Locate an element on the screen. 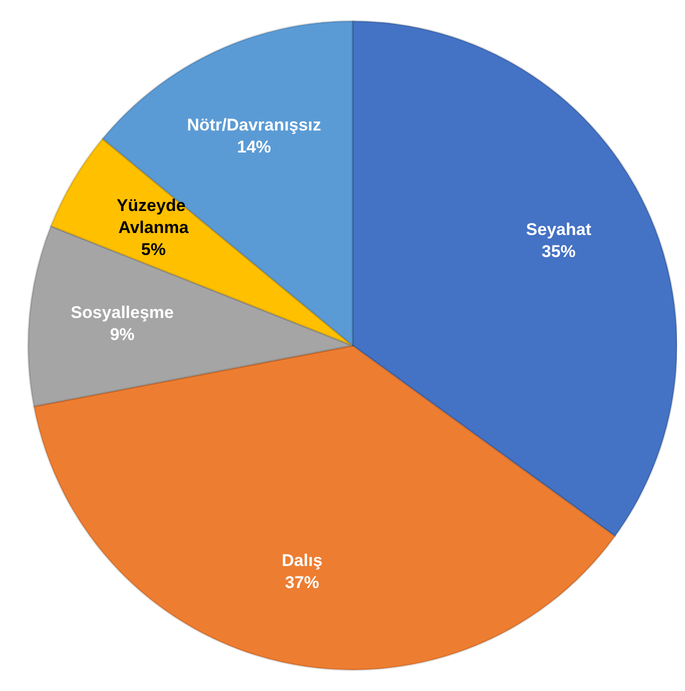 This screenshot has width=685, height=691. slice-label: Seyahat is located at coordinates (559, 229).